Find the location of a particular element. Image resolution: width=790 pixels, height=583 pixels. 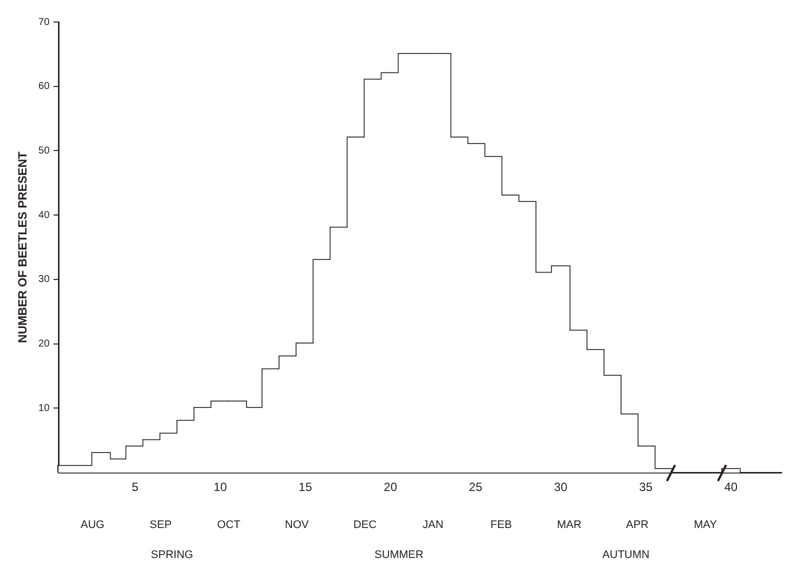

x-tick-label: 40 is located at coordinates (731, 487).